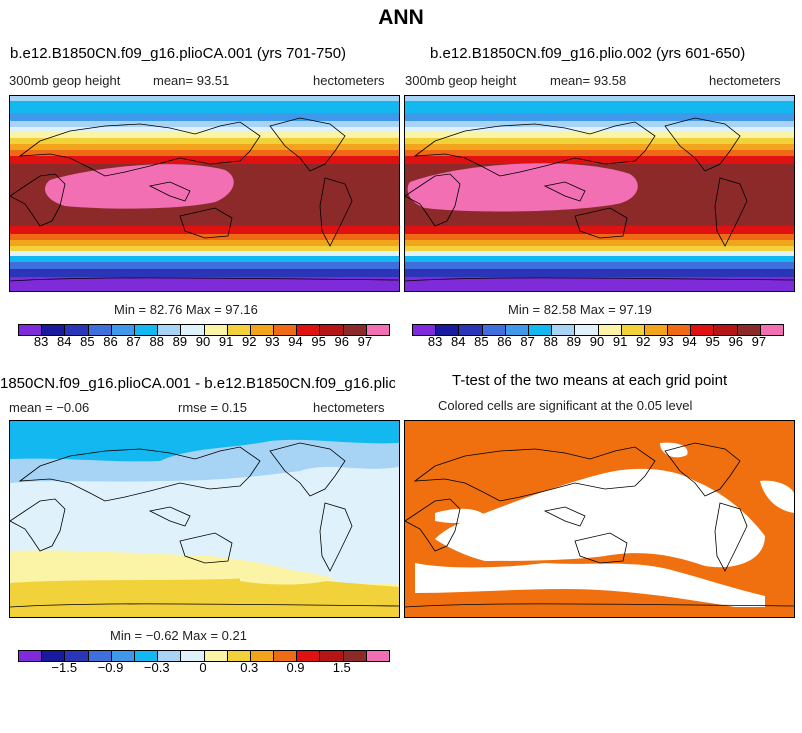 This screenshot has width=802, height=733. What do you see at coordinates (64, 667) in the screenshot?
I see `colorbar-tick-label: −1.5` at bounding box center [64, 667].